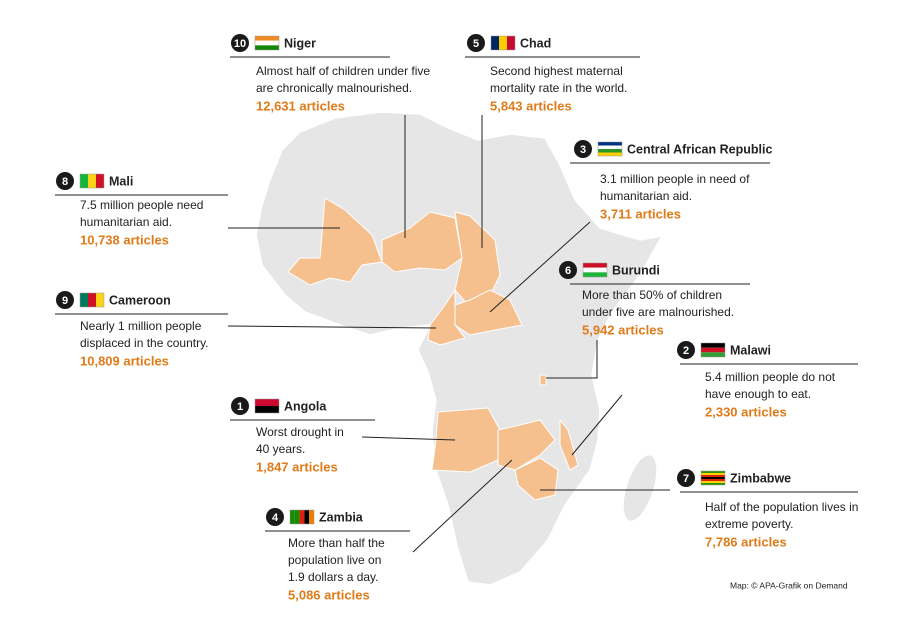 Image resolution: width=913 pixels, height=624 pixels. Describe the element at coordinates (300, 105) in the screenshot. I see `article-count: 12,631 articles` at that location.